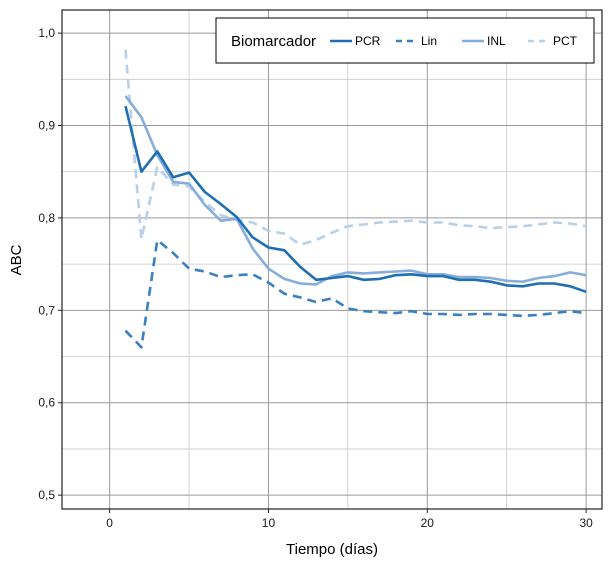 This screenshot has height=561, width=608. Describe the element at coordinates (46, 126) in the screenshot. I see `y-tick-label: 0,9` at that location.